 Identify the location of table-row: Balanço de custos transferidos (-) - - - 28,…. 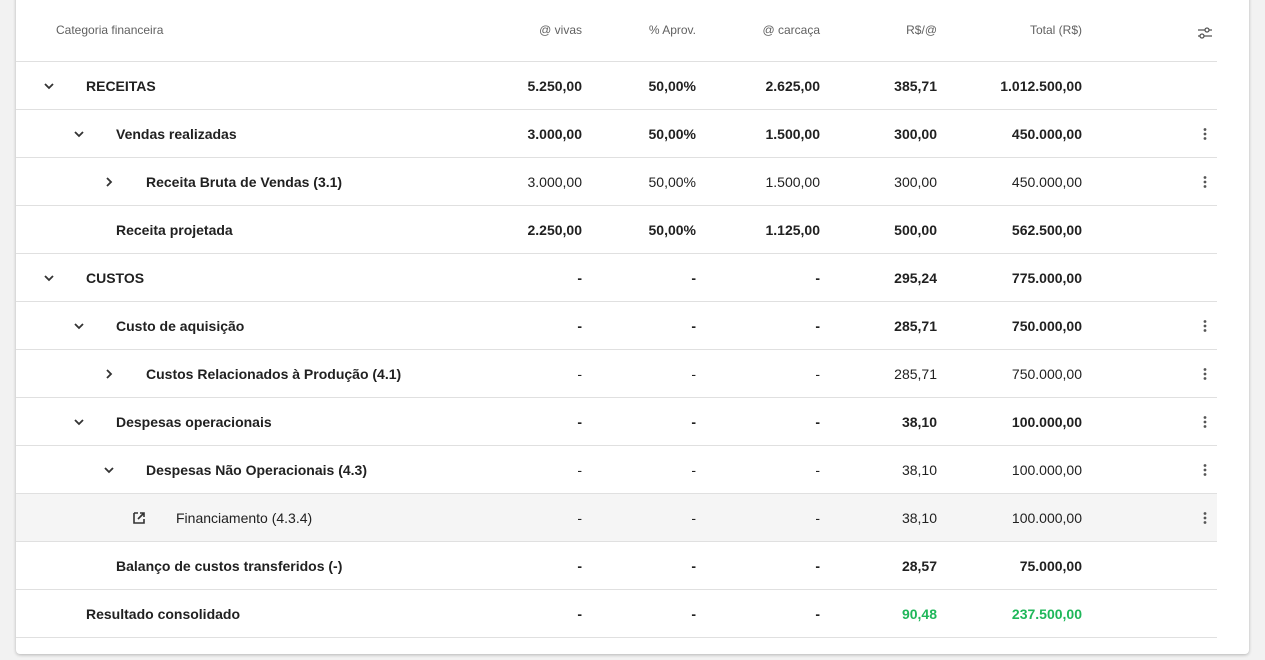
(616, 566).